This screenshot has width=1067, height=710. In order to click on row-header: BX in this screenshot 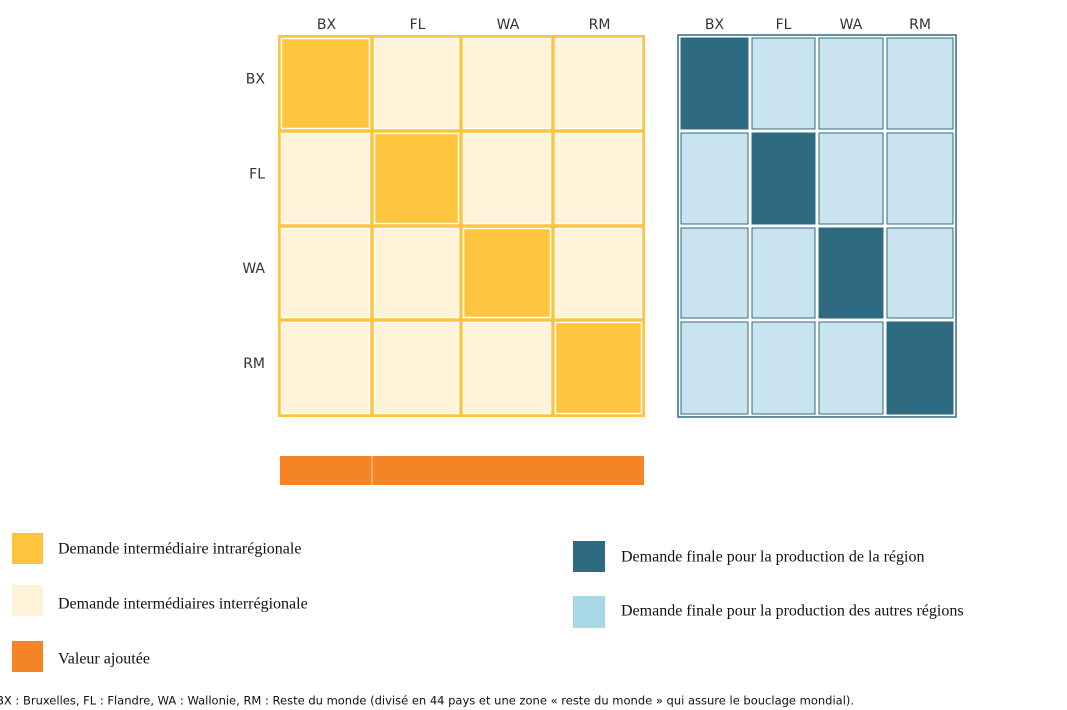, I will do `click(256, 80)`.